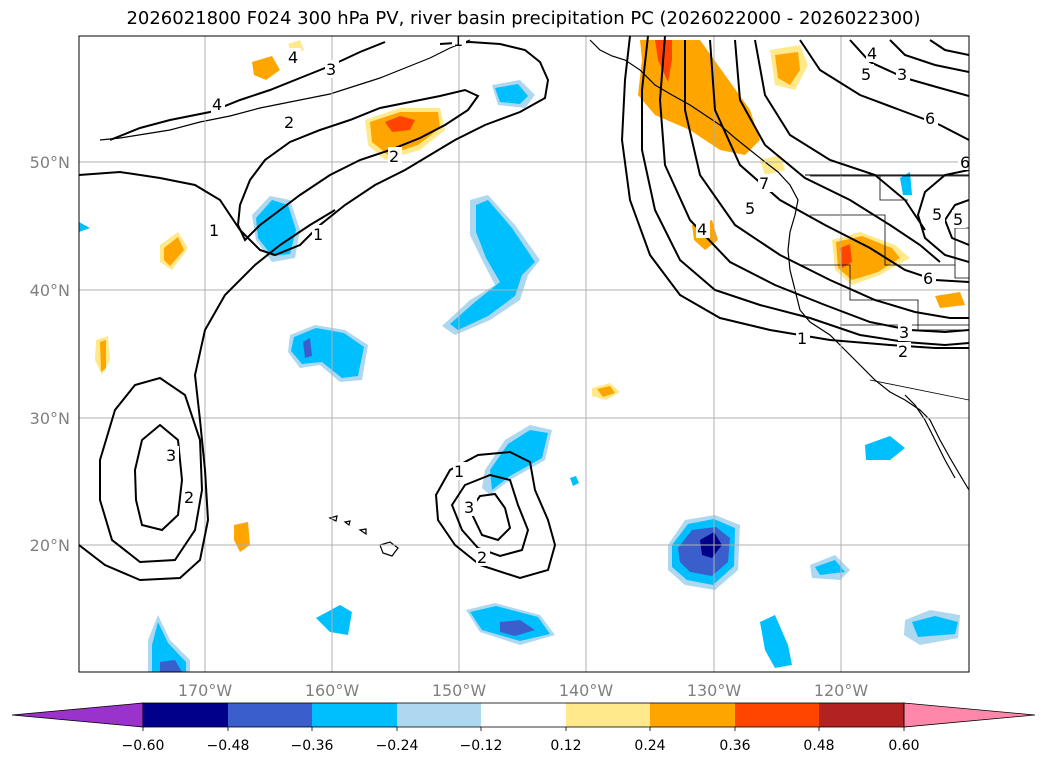  What do you see at coordinates (523, 715) in the screenshot?
I see `colorbar-frame` at bounding box center [523, 715].